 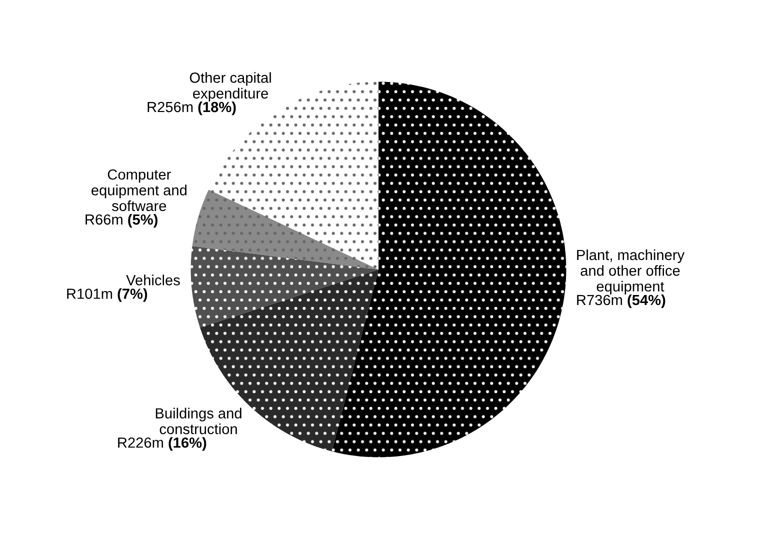 What do you see at coordinates (139, 190) in the screenshot?
I see `slice-label: Computer equipment and software` at bounding box center [139, 190].